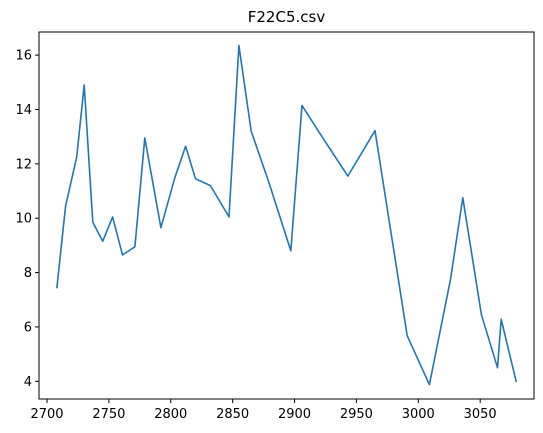  What do you see at coordinates (263, 410) in the screenshot?
I see `x-axis: 2700 2750 2800 2850 2900 2950 3000 3050` at bounding box center [263, 410].